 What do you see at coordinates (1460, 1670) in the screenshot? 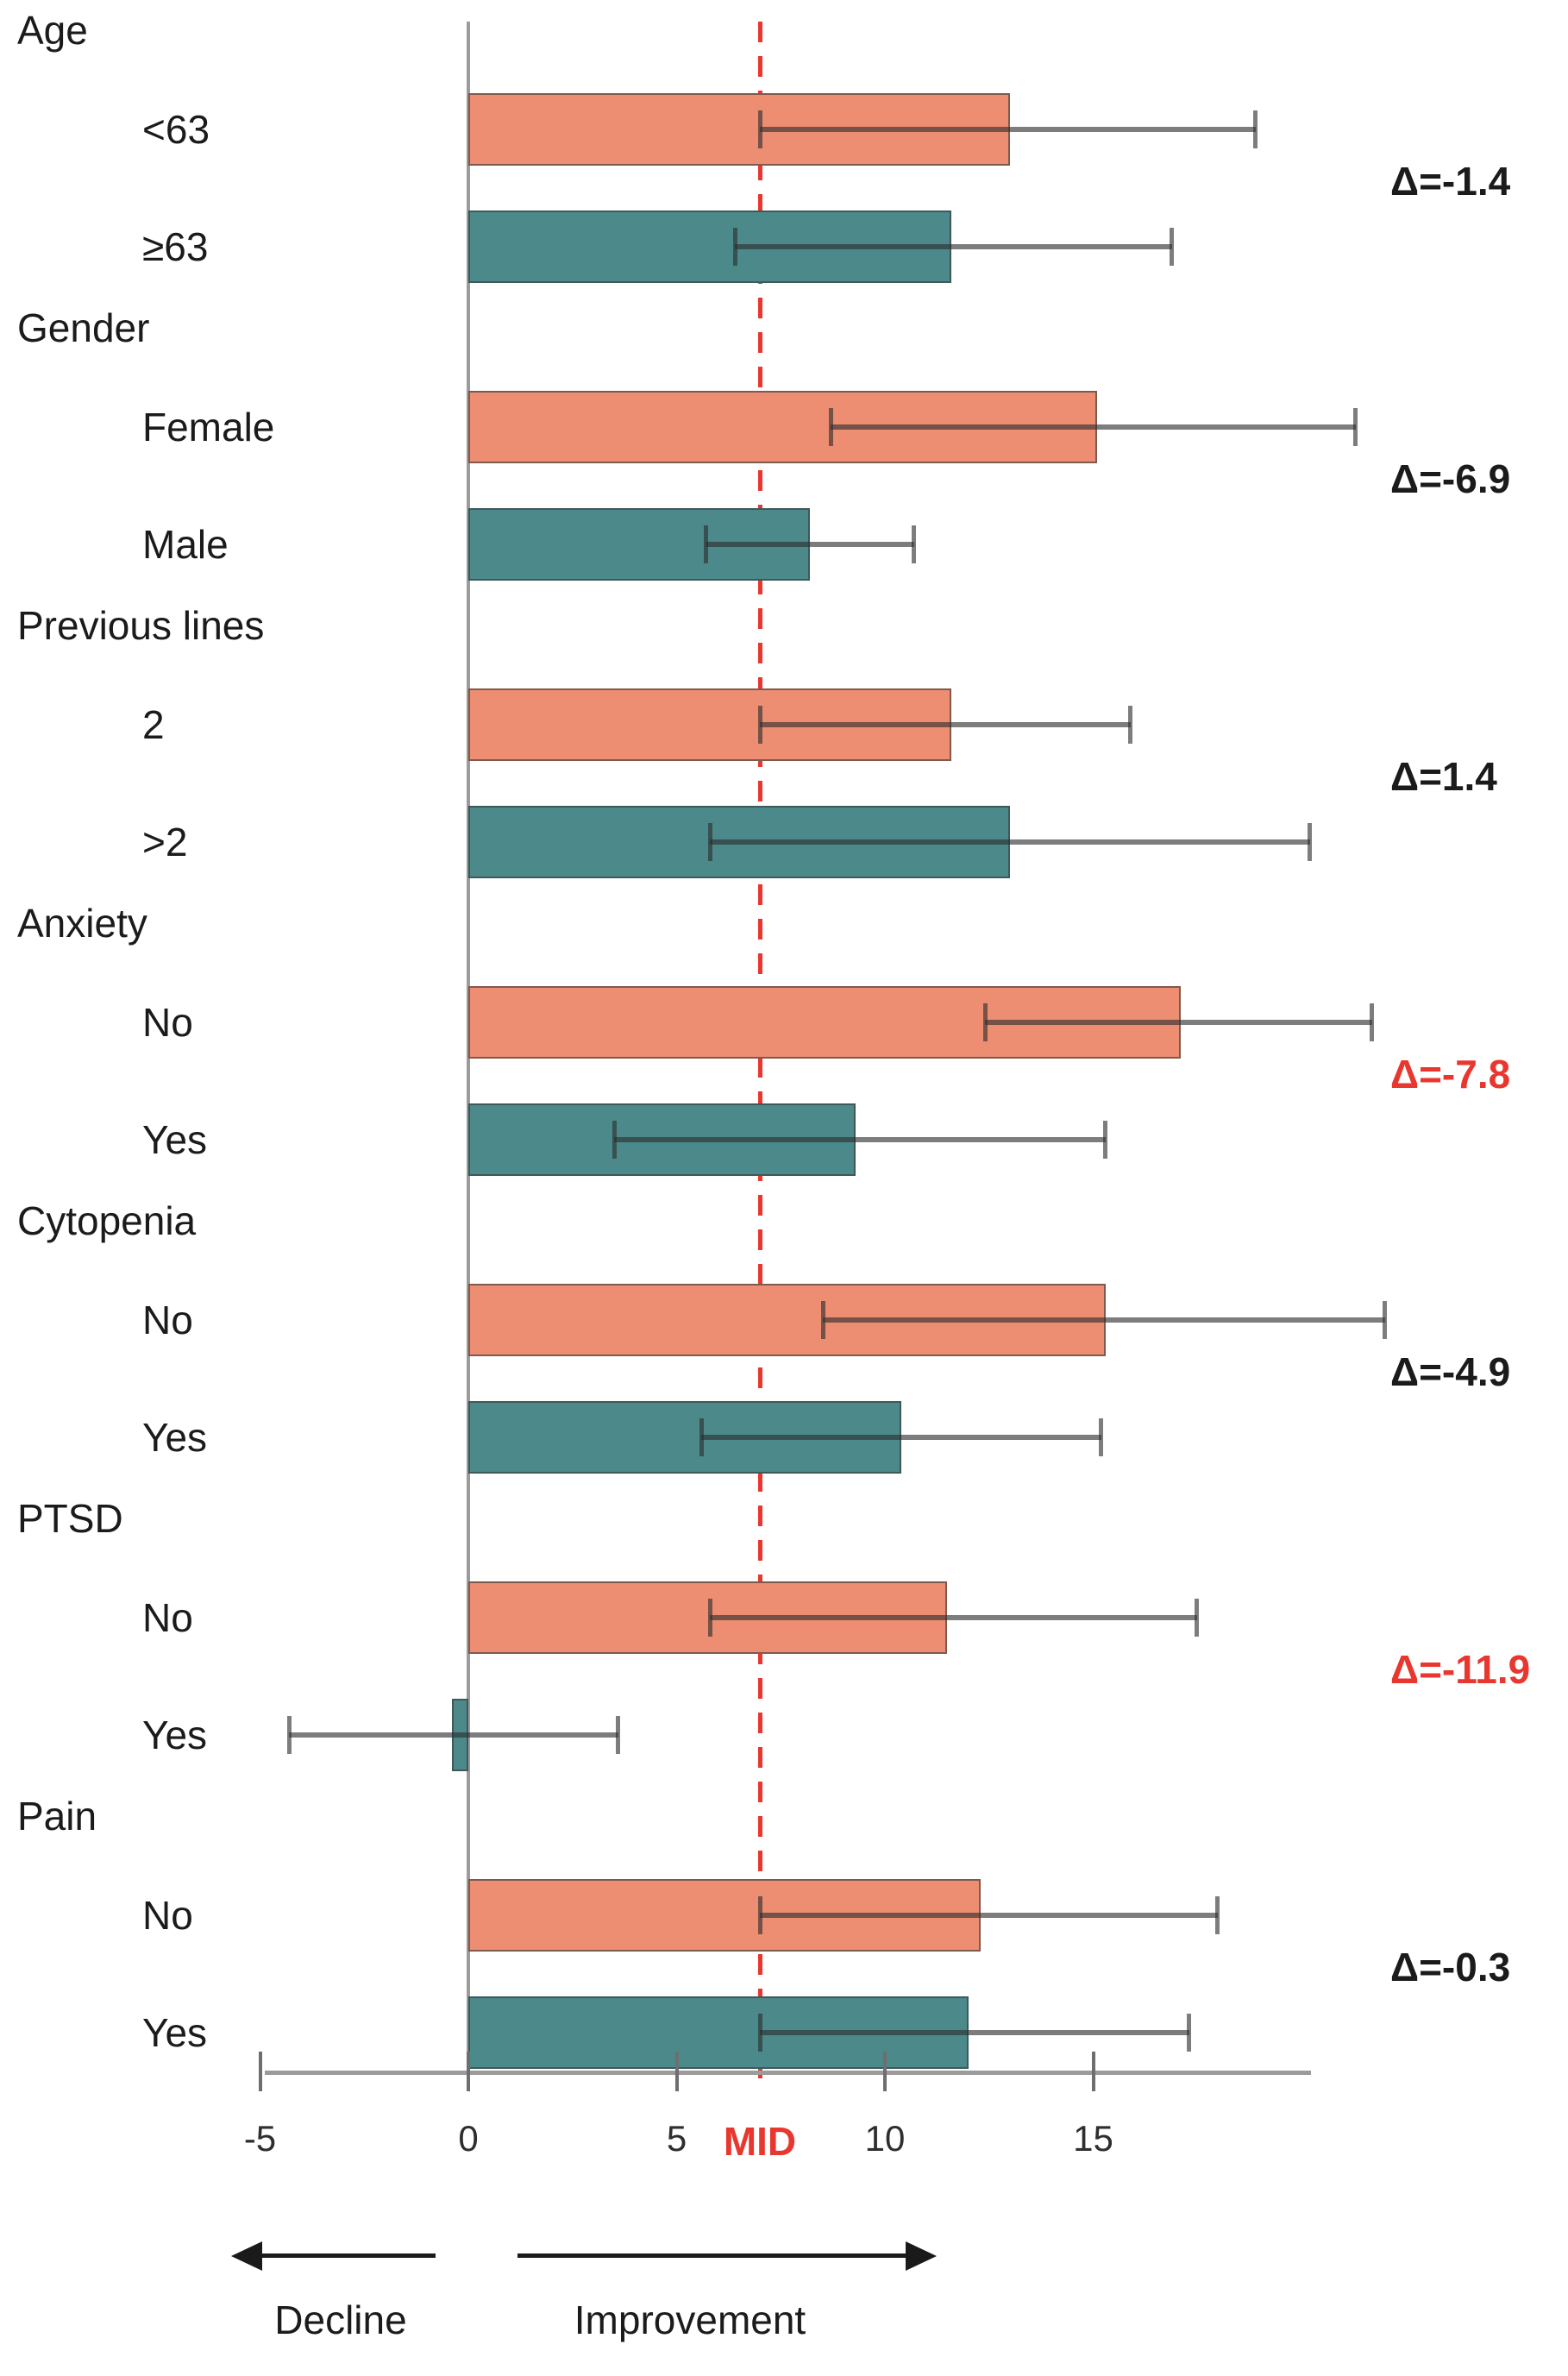
I see `delta-annotation: Δ=-11.9` at bounding box center [1460, 1670].